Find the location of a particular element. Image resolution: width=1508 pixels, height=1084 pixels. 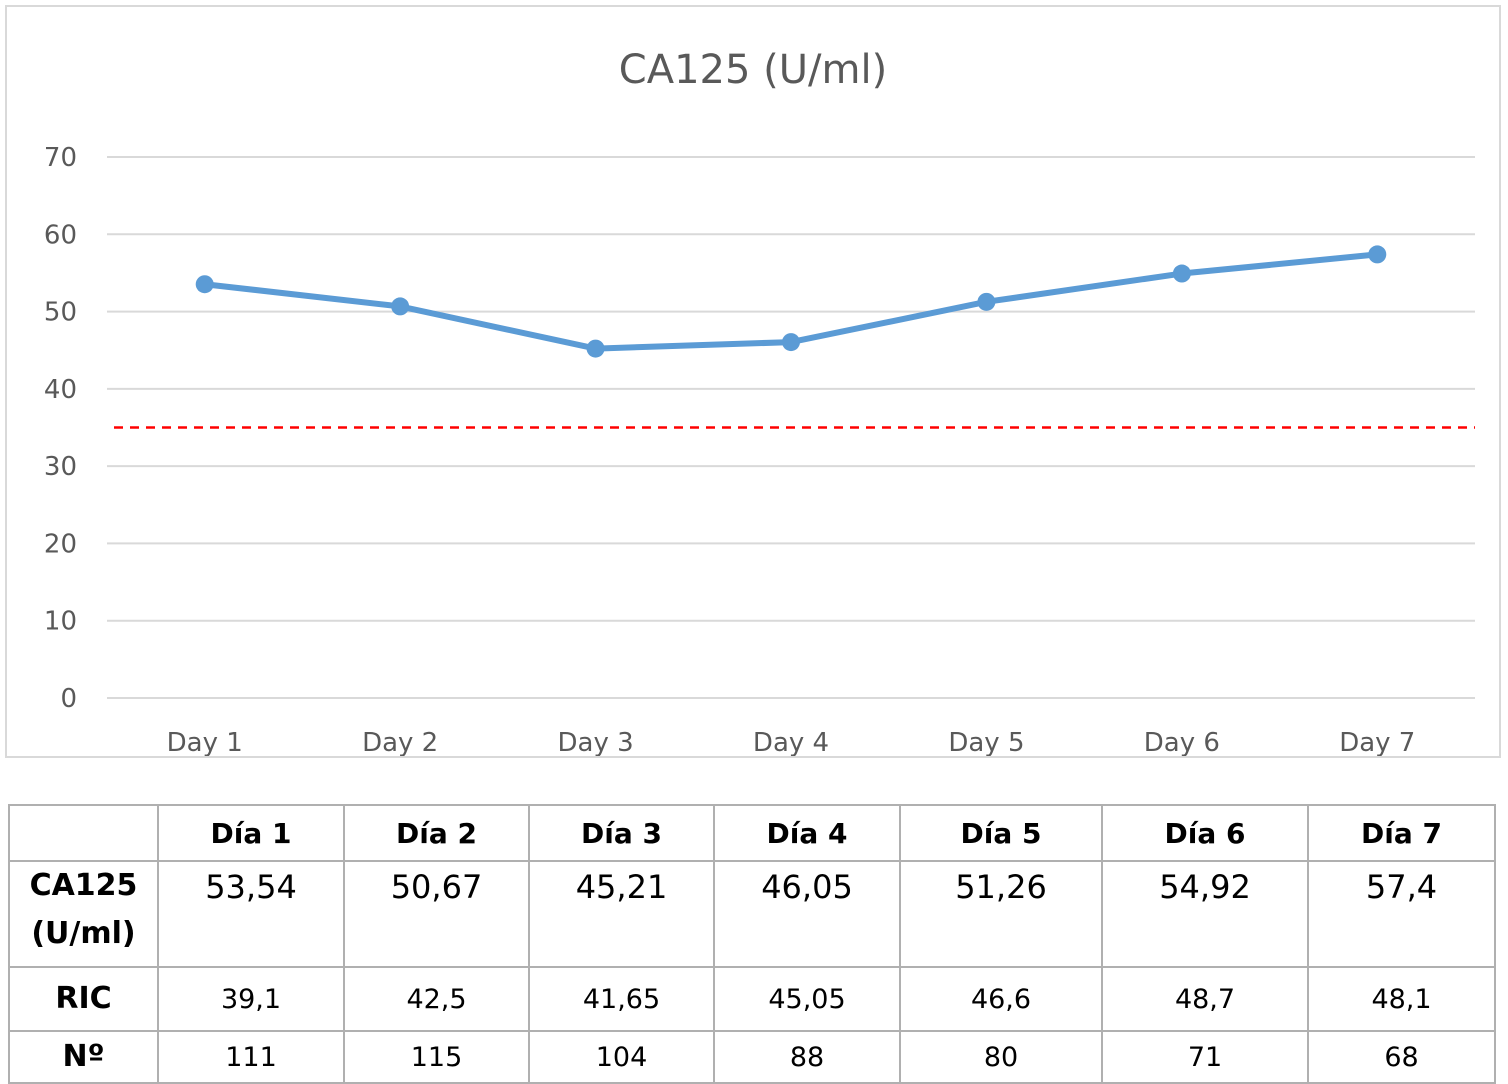

y-tick-label: 20 is located at coordinates (60, 544).